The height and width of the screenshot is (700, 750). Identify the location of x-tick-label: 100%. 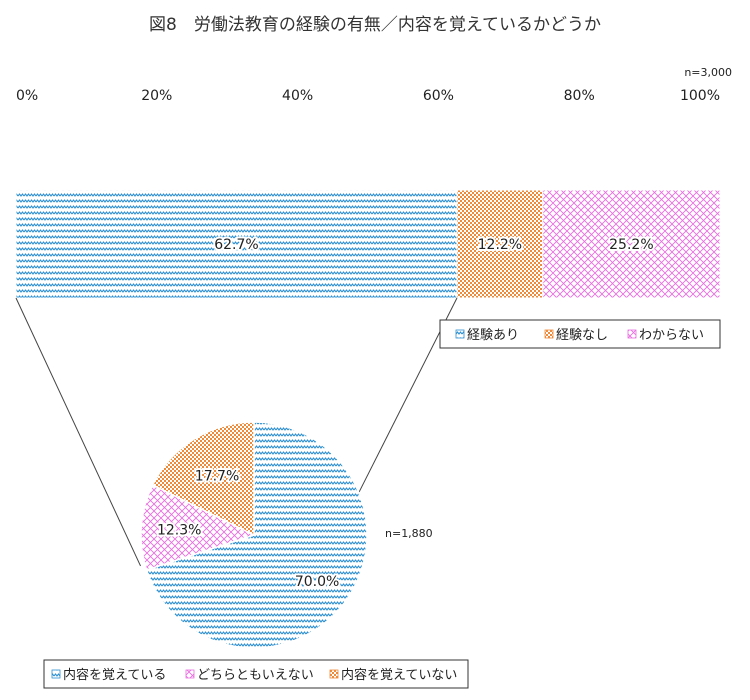
(700, 96).